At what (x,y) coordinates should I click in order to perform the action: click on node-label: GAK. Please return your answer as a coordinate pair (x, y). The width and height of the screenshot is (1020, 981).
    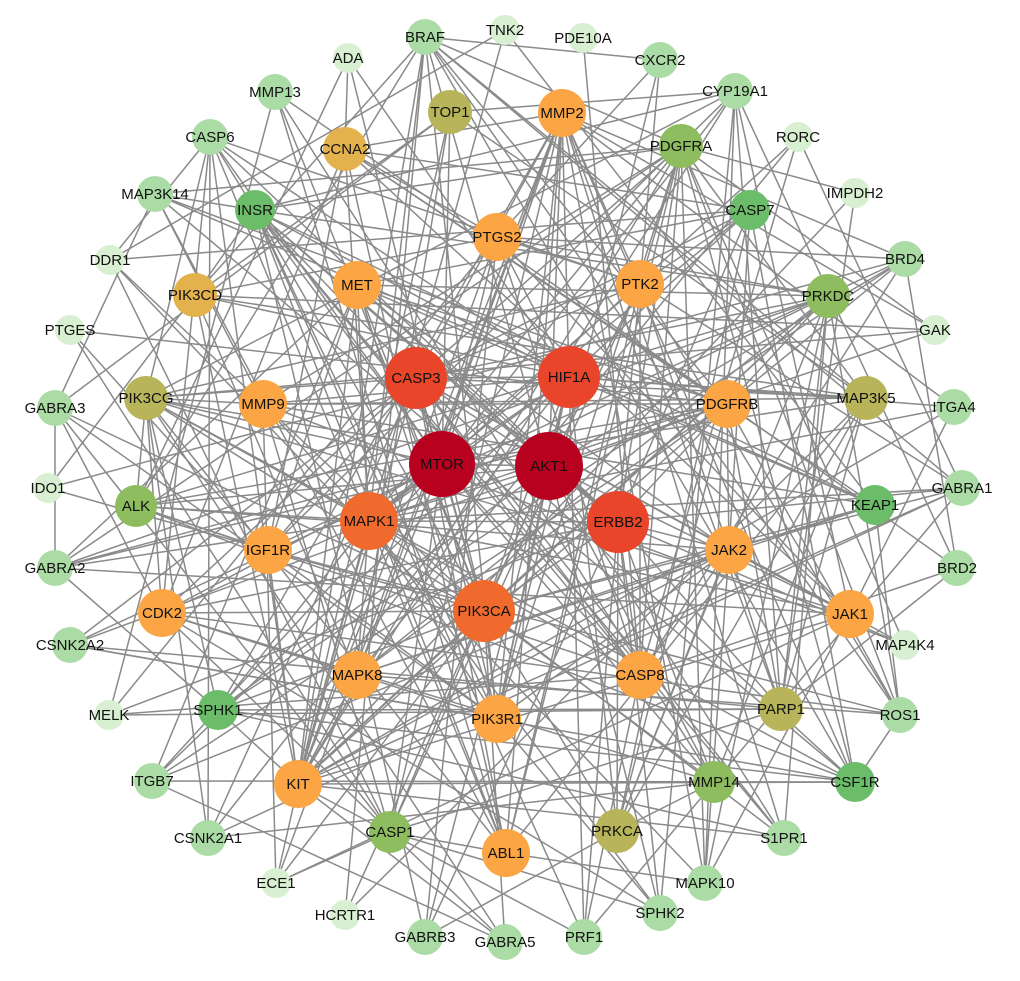
    Looking at the image, I should click on (935, 330).